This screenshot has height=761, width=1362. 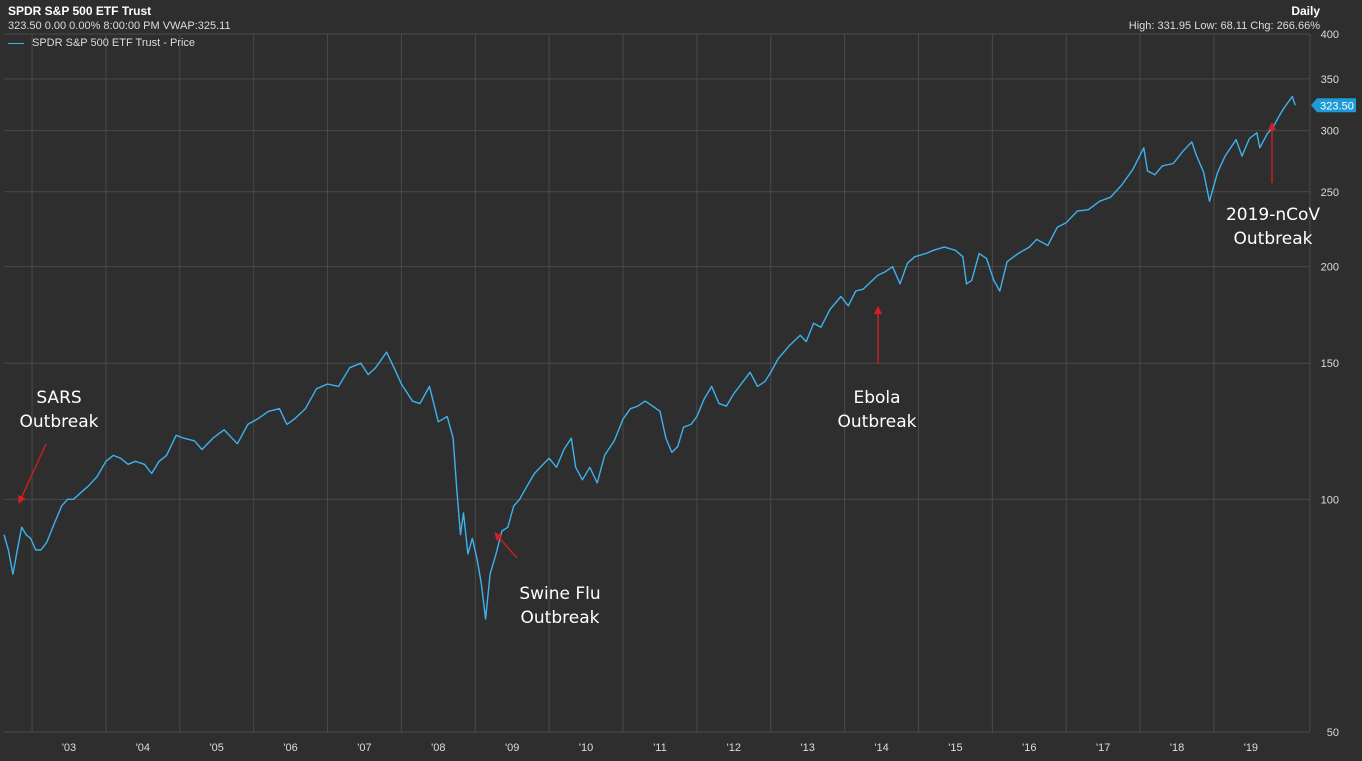 What do you see at coordinates (1177, 748) in the screenshot?
I see `x-tick-label: '18` at bounding box center [1177, 748].